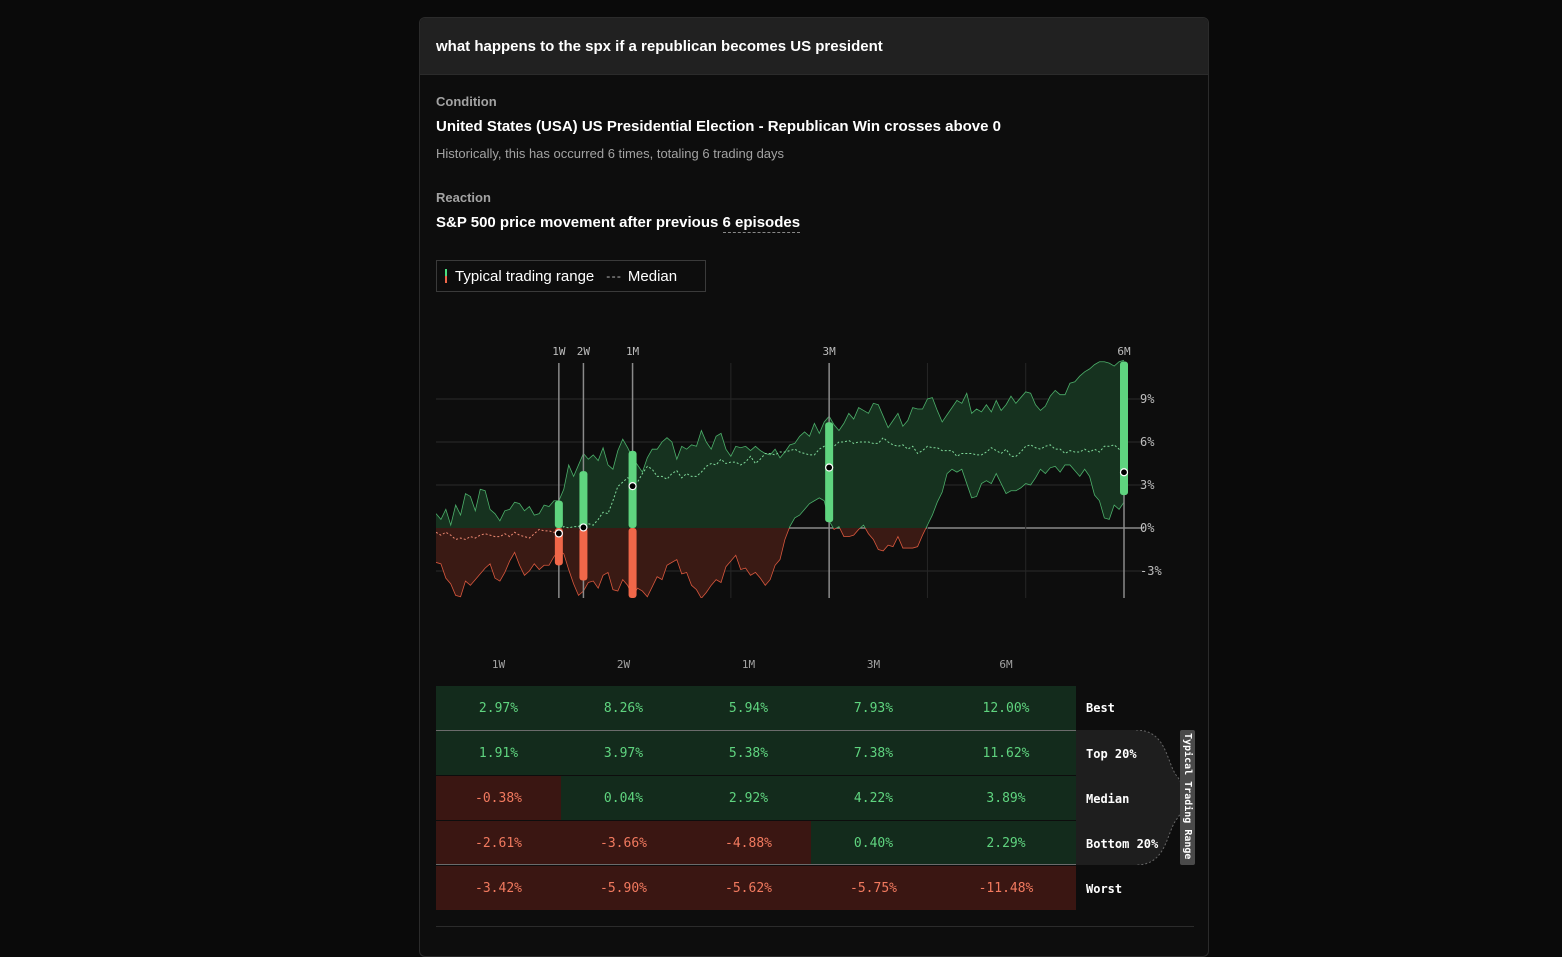 This screenshot has width=1562, height=957. Describe the element at coordinates (623, 708) in the screenshot. I see `table-cell: 8.26%` at that location.